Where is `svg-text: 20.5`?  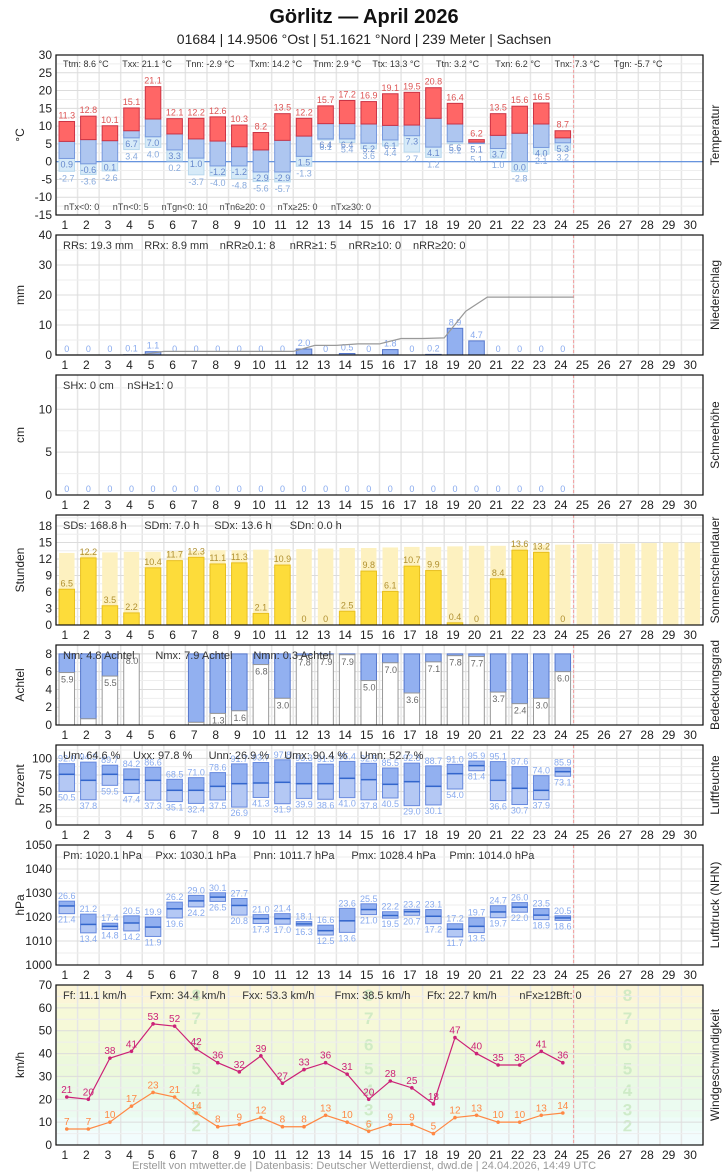
svg-text: 20.5 is located at coordinates (563, 911).